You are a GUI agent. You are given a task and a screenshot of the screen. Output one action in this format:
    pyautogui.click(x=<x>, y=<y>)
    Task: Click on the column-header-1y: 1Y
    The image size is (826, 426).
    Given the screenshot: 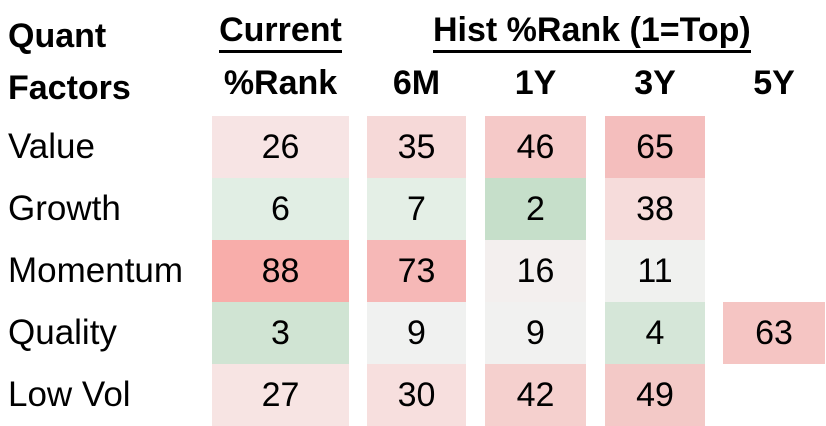 What is the action you would take?
    pyautogui.click(x=535, y=83)
    